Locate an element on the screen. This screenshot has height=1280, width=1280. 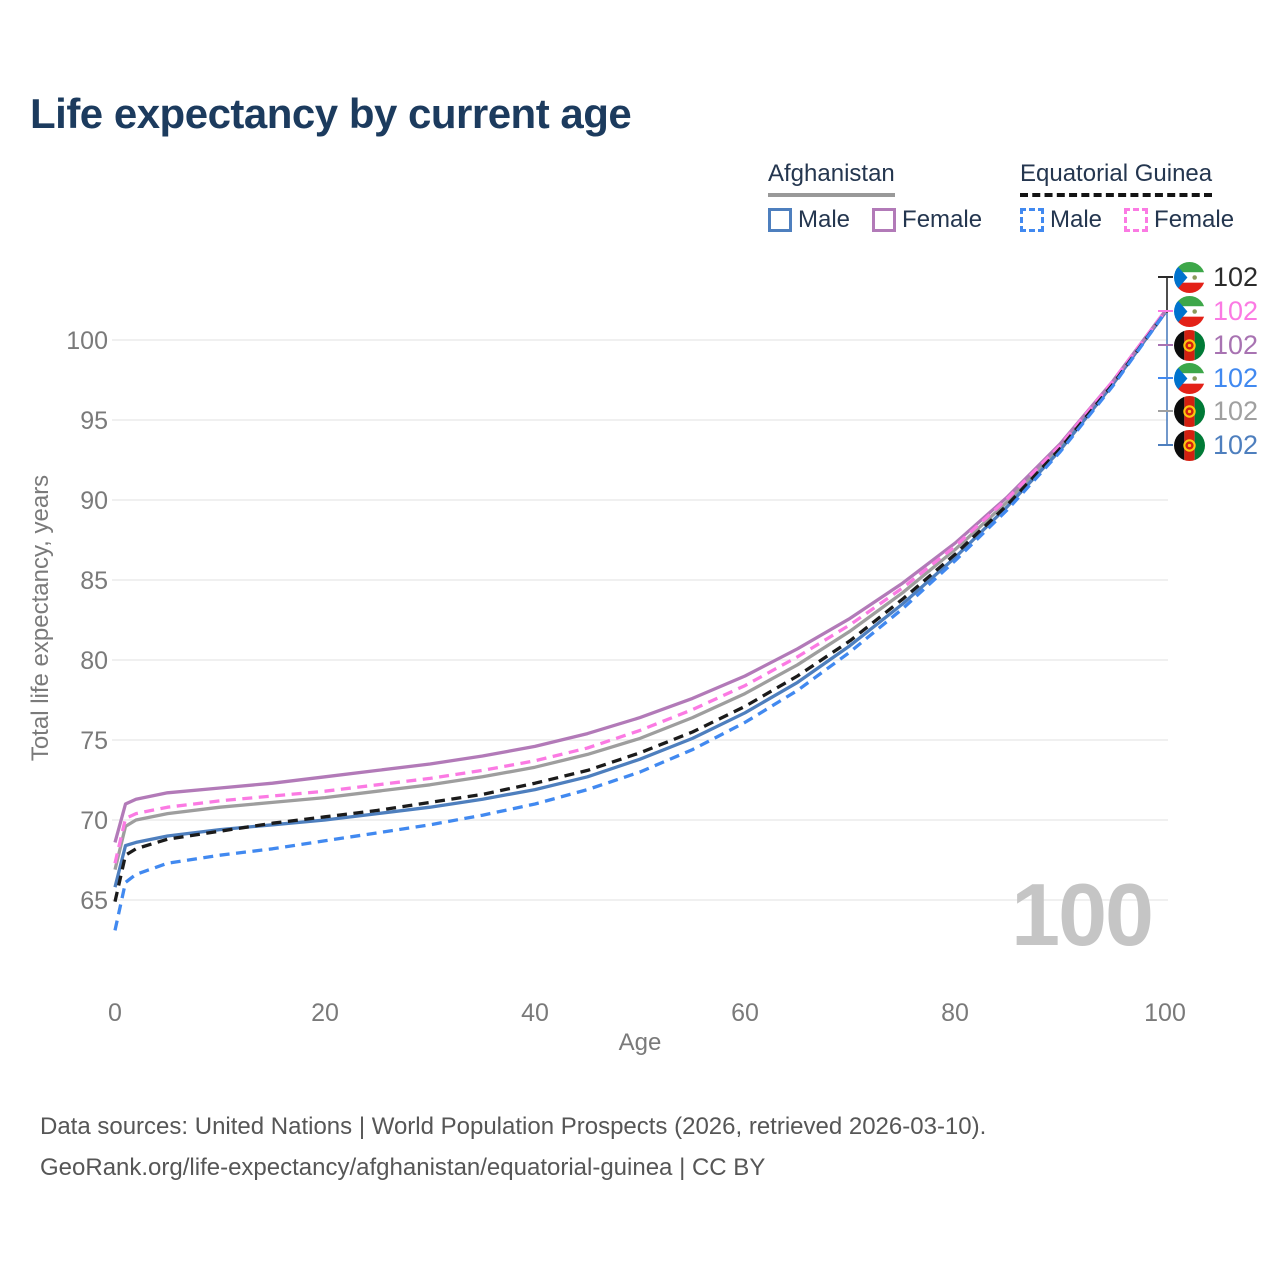
equatorial-guinea-female-swatch-icon is located at coordinates (1136, 220).